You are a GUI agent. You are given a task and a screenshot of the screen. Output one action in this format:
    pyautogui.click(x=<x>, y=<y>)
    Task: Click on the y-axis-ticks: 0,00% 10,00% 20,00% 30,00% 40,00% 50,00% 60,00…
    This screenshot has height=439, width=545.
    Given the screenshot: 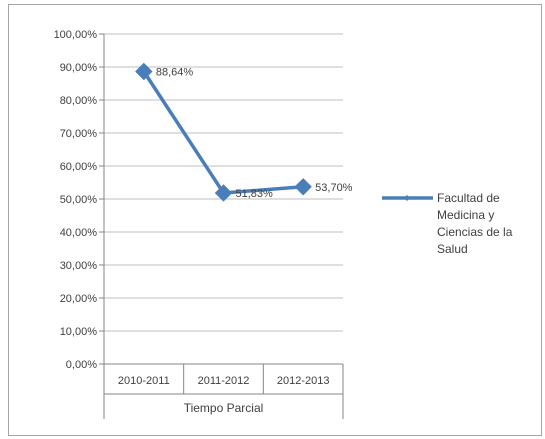 What is the action you would take?
    pyautogui.click(x=76, y=200)
    